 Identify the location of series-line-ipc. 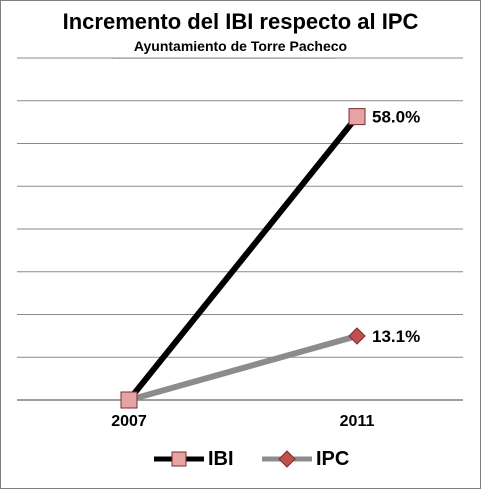
(243, 368).